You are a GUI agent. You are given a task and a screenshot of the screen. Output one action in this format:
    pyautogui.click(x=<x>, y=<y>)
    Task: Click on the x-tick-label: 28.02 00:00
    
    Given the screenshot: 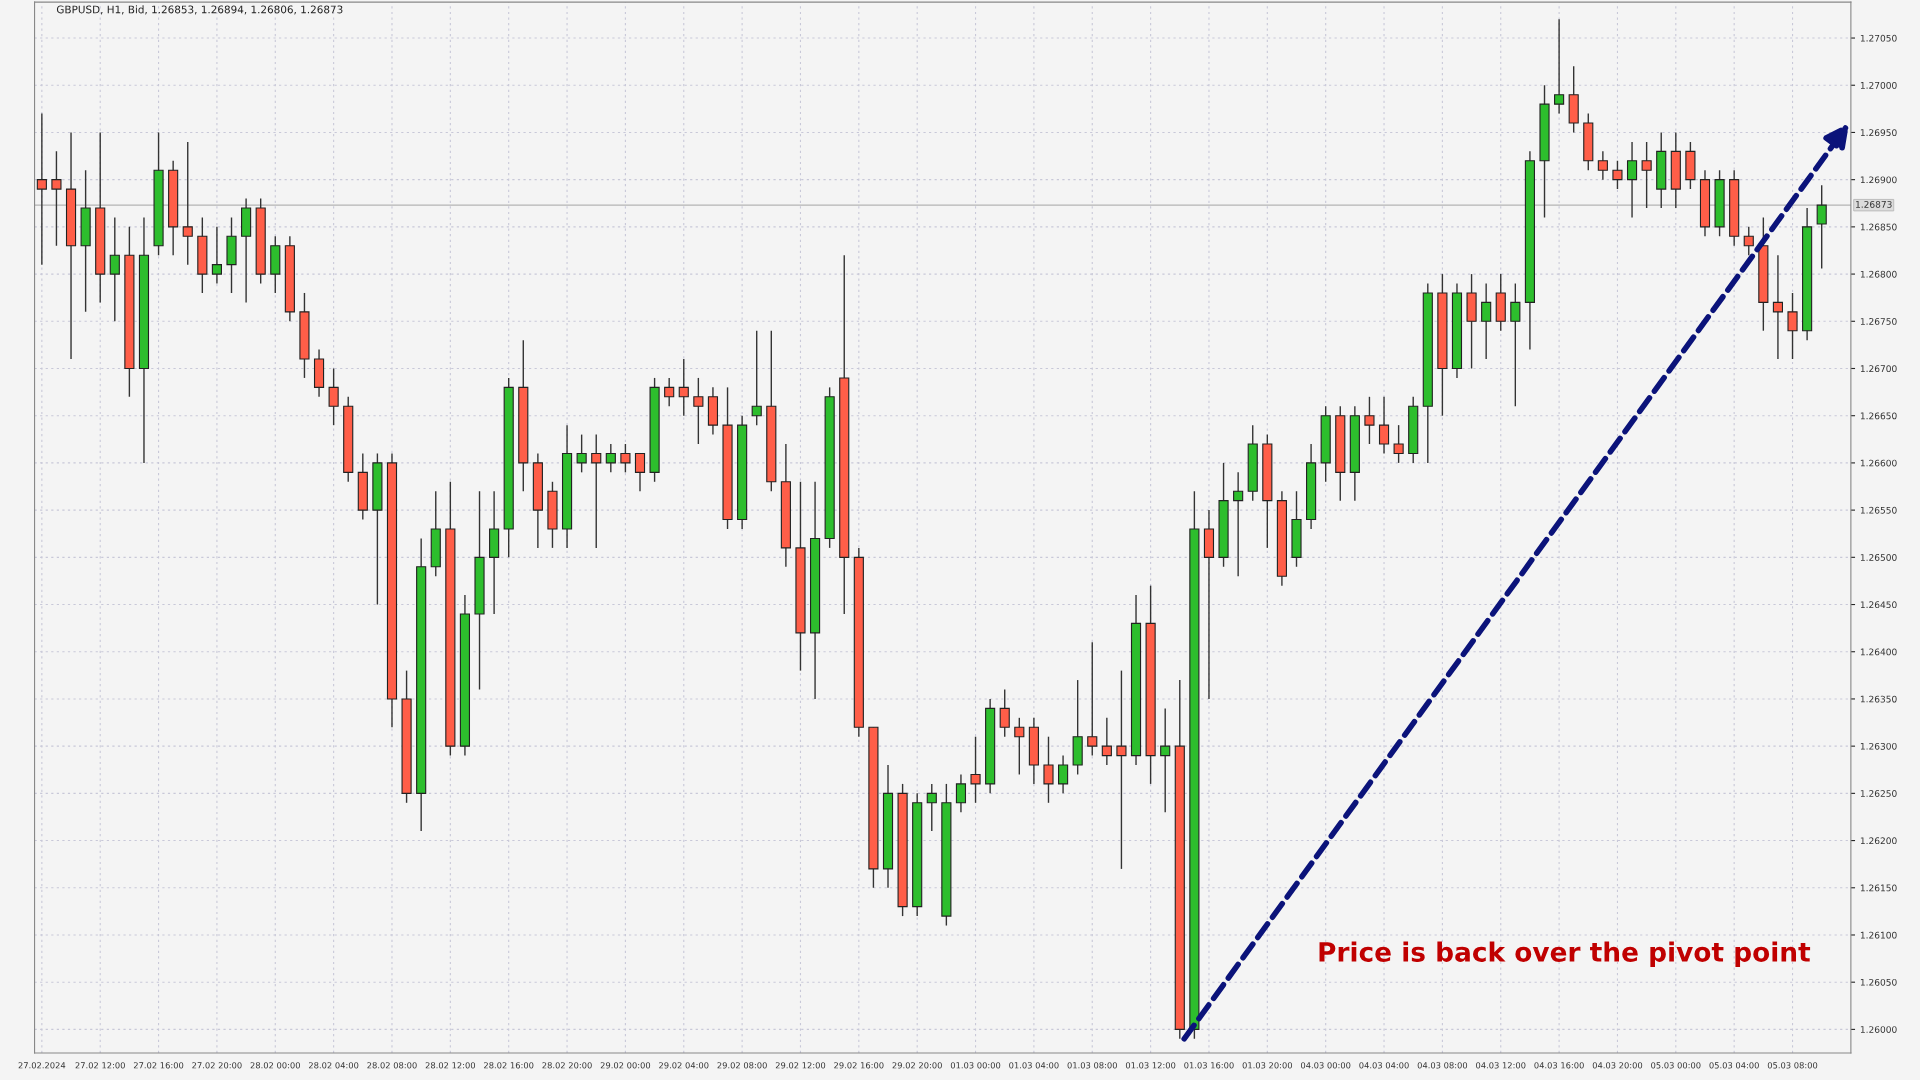 What is the action you would take?
    pyautogui.click(x=275, y=1065)
    